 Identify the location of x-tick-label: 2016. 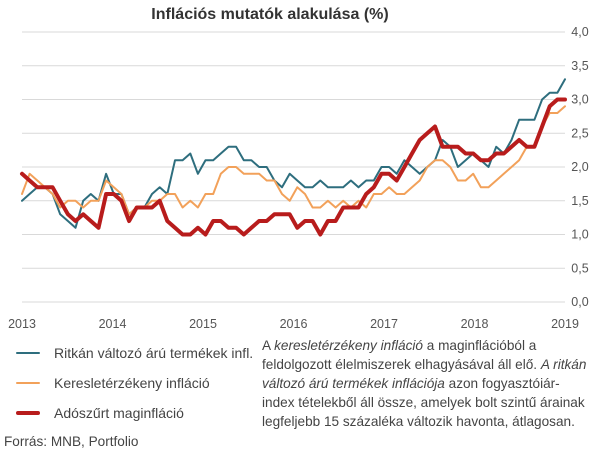
(294, 324).